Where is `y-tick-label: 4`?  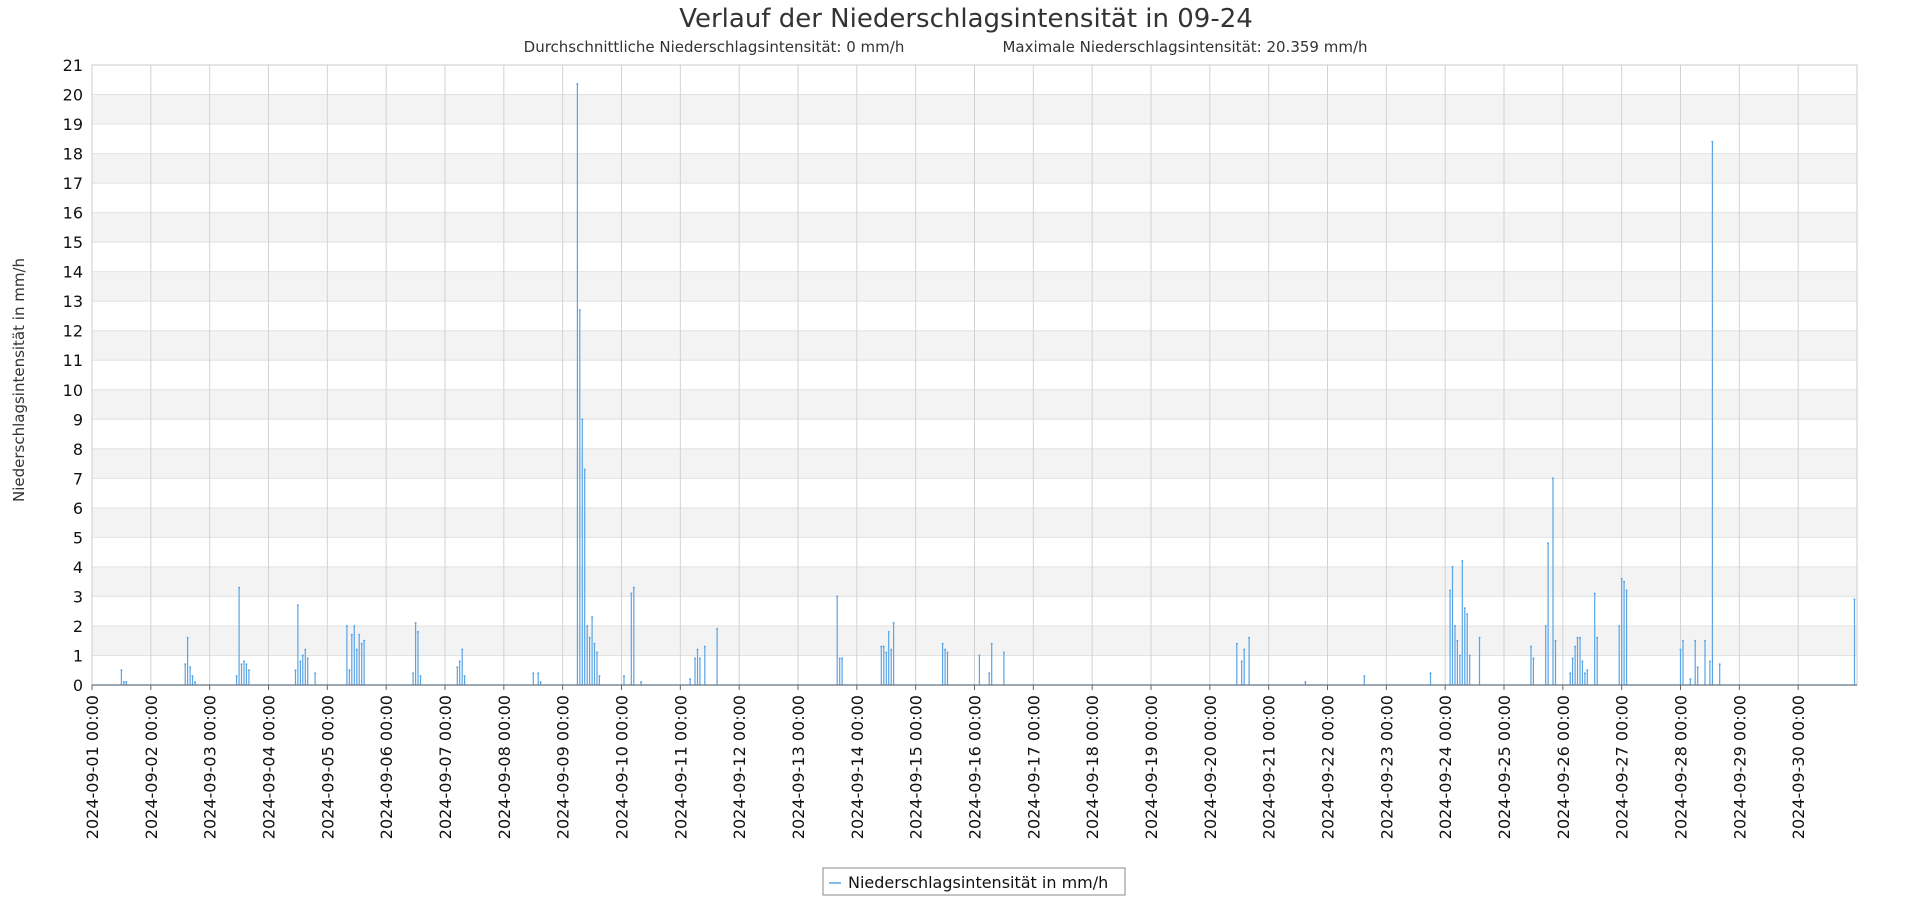
y-tick-label: 4 is located at coordinates (78, 567).